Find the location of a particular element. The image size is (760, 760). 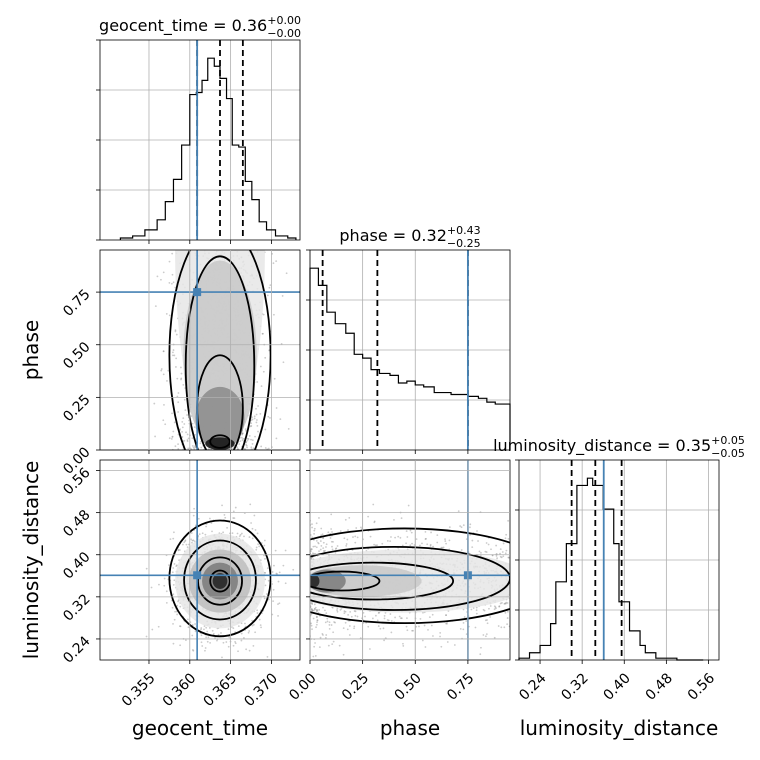

x-tick-label: 0.370 is located at coordinates (261, 690).